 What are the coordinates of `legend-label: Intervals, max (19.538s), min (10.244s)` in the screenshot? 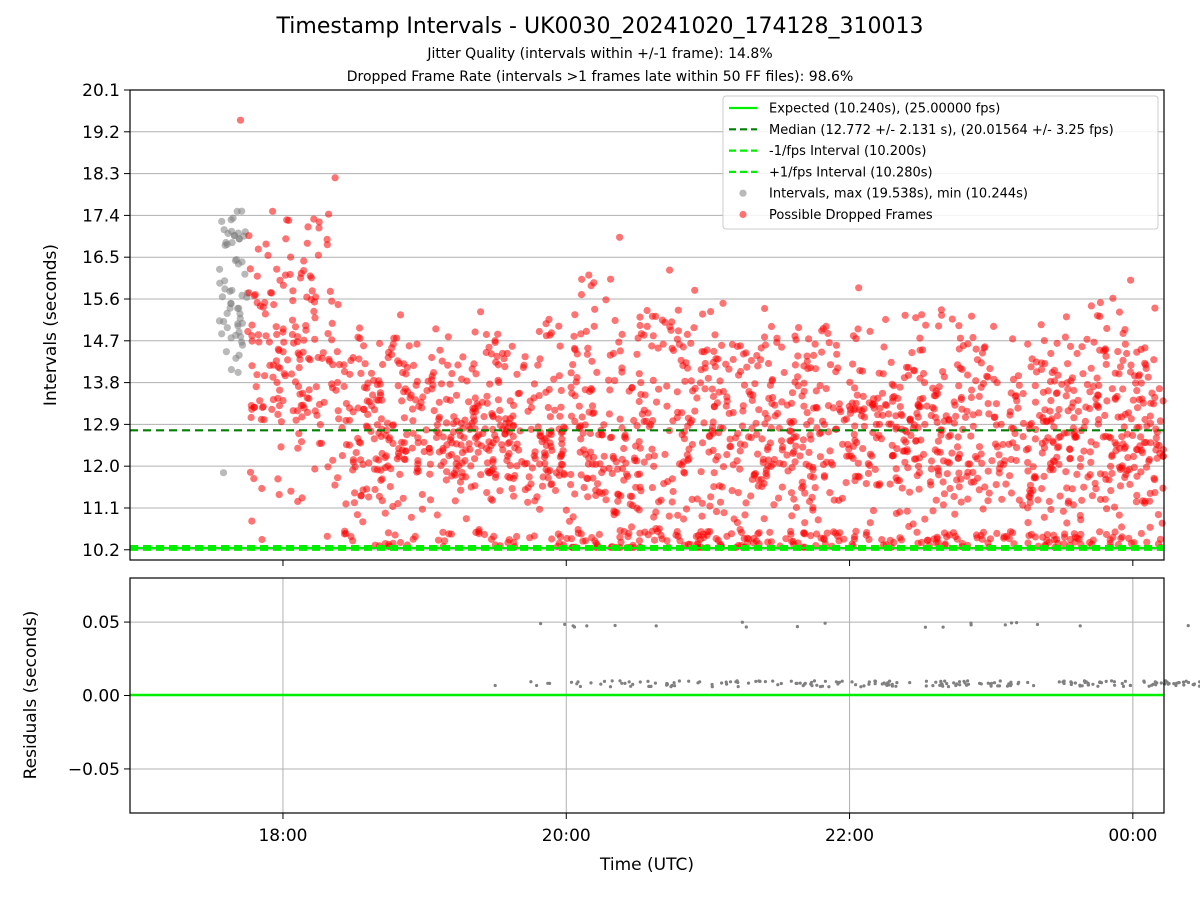 It's located at (898, 194).